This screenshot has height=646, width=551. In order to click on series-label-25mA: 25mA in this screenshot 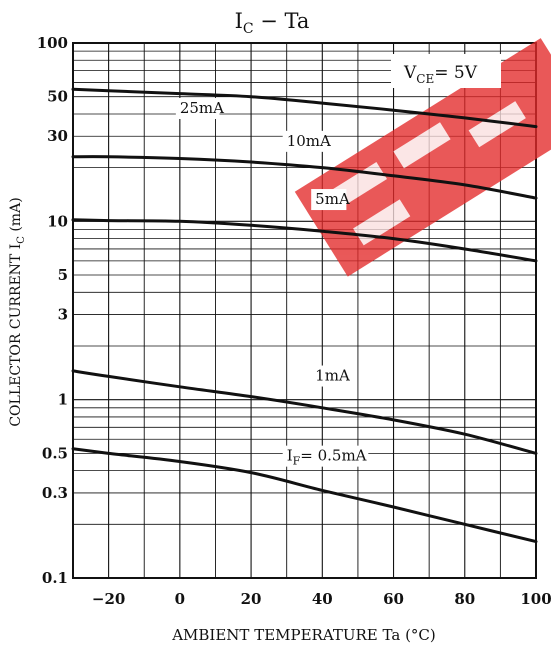, I will do `click(202, 108)`.